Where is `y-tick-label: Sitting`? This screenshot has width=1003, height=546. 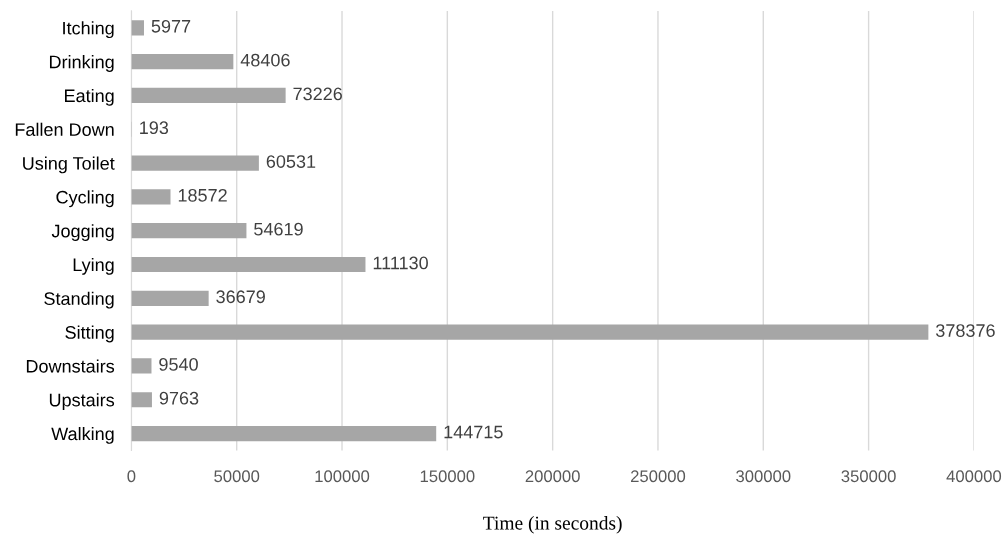
y-tick-label: Sitting is located at coordinates (89, 334).